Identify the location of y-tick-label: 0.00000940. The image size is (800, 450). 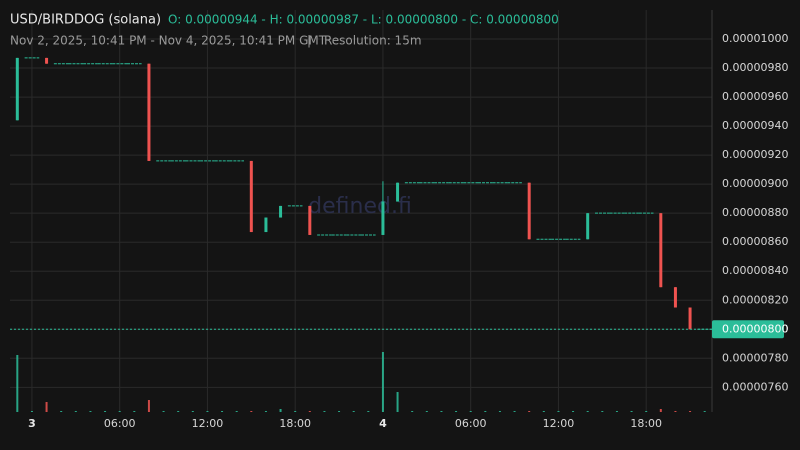
(755, 125).